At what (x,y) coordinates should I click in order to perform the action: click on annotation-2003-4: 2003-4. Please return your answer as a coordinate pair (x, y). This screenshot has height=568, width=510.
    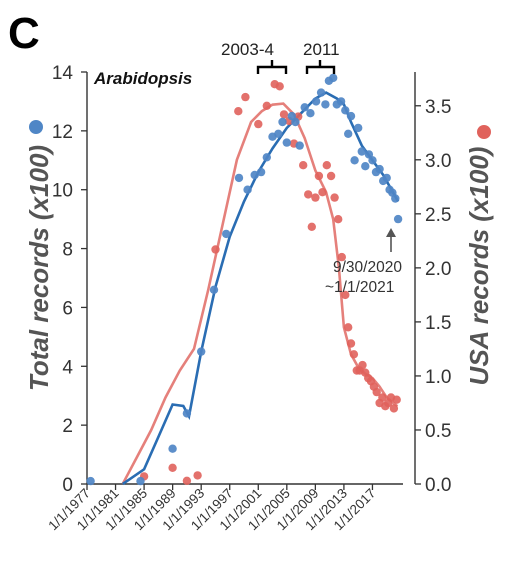
    Looking at the image, I should click on (247, 49).